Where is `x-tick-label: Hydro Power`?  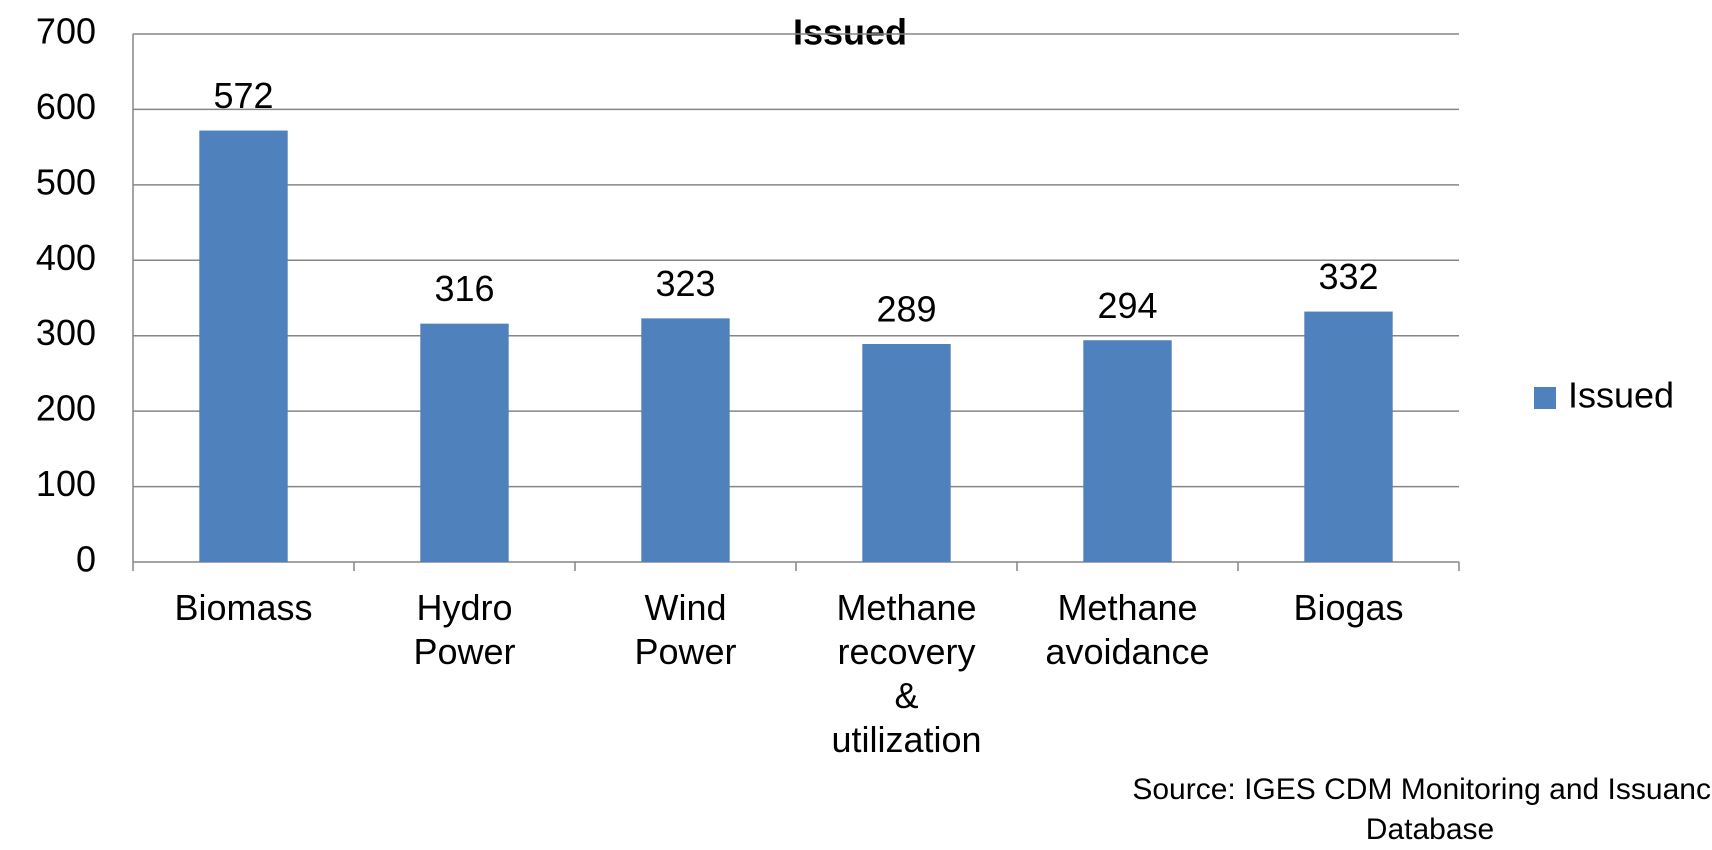
x-tick-label: Hydro Power is located at coordinates (464, 629).